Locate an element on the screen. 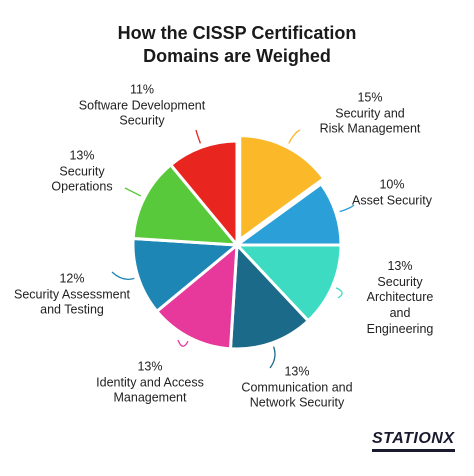 The width and height of the screenshot is (474, 476). category-label: Security and Risk Management is located at coordinates (370, 121).